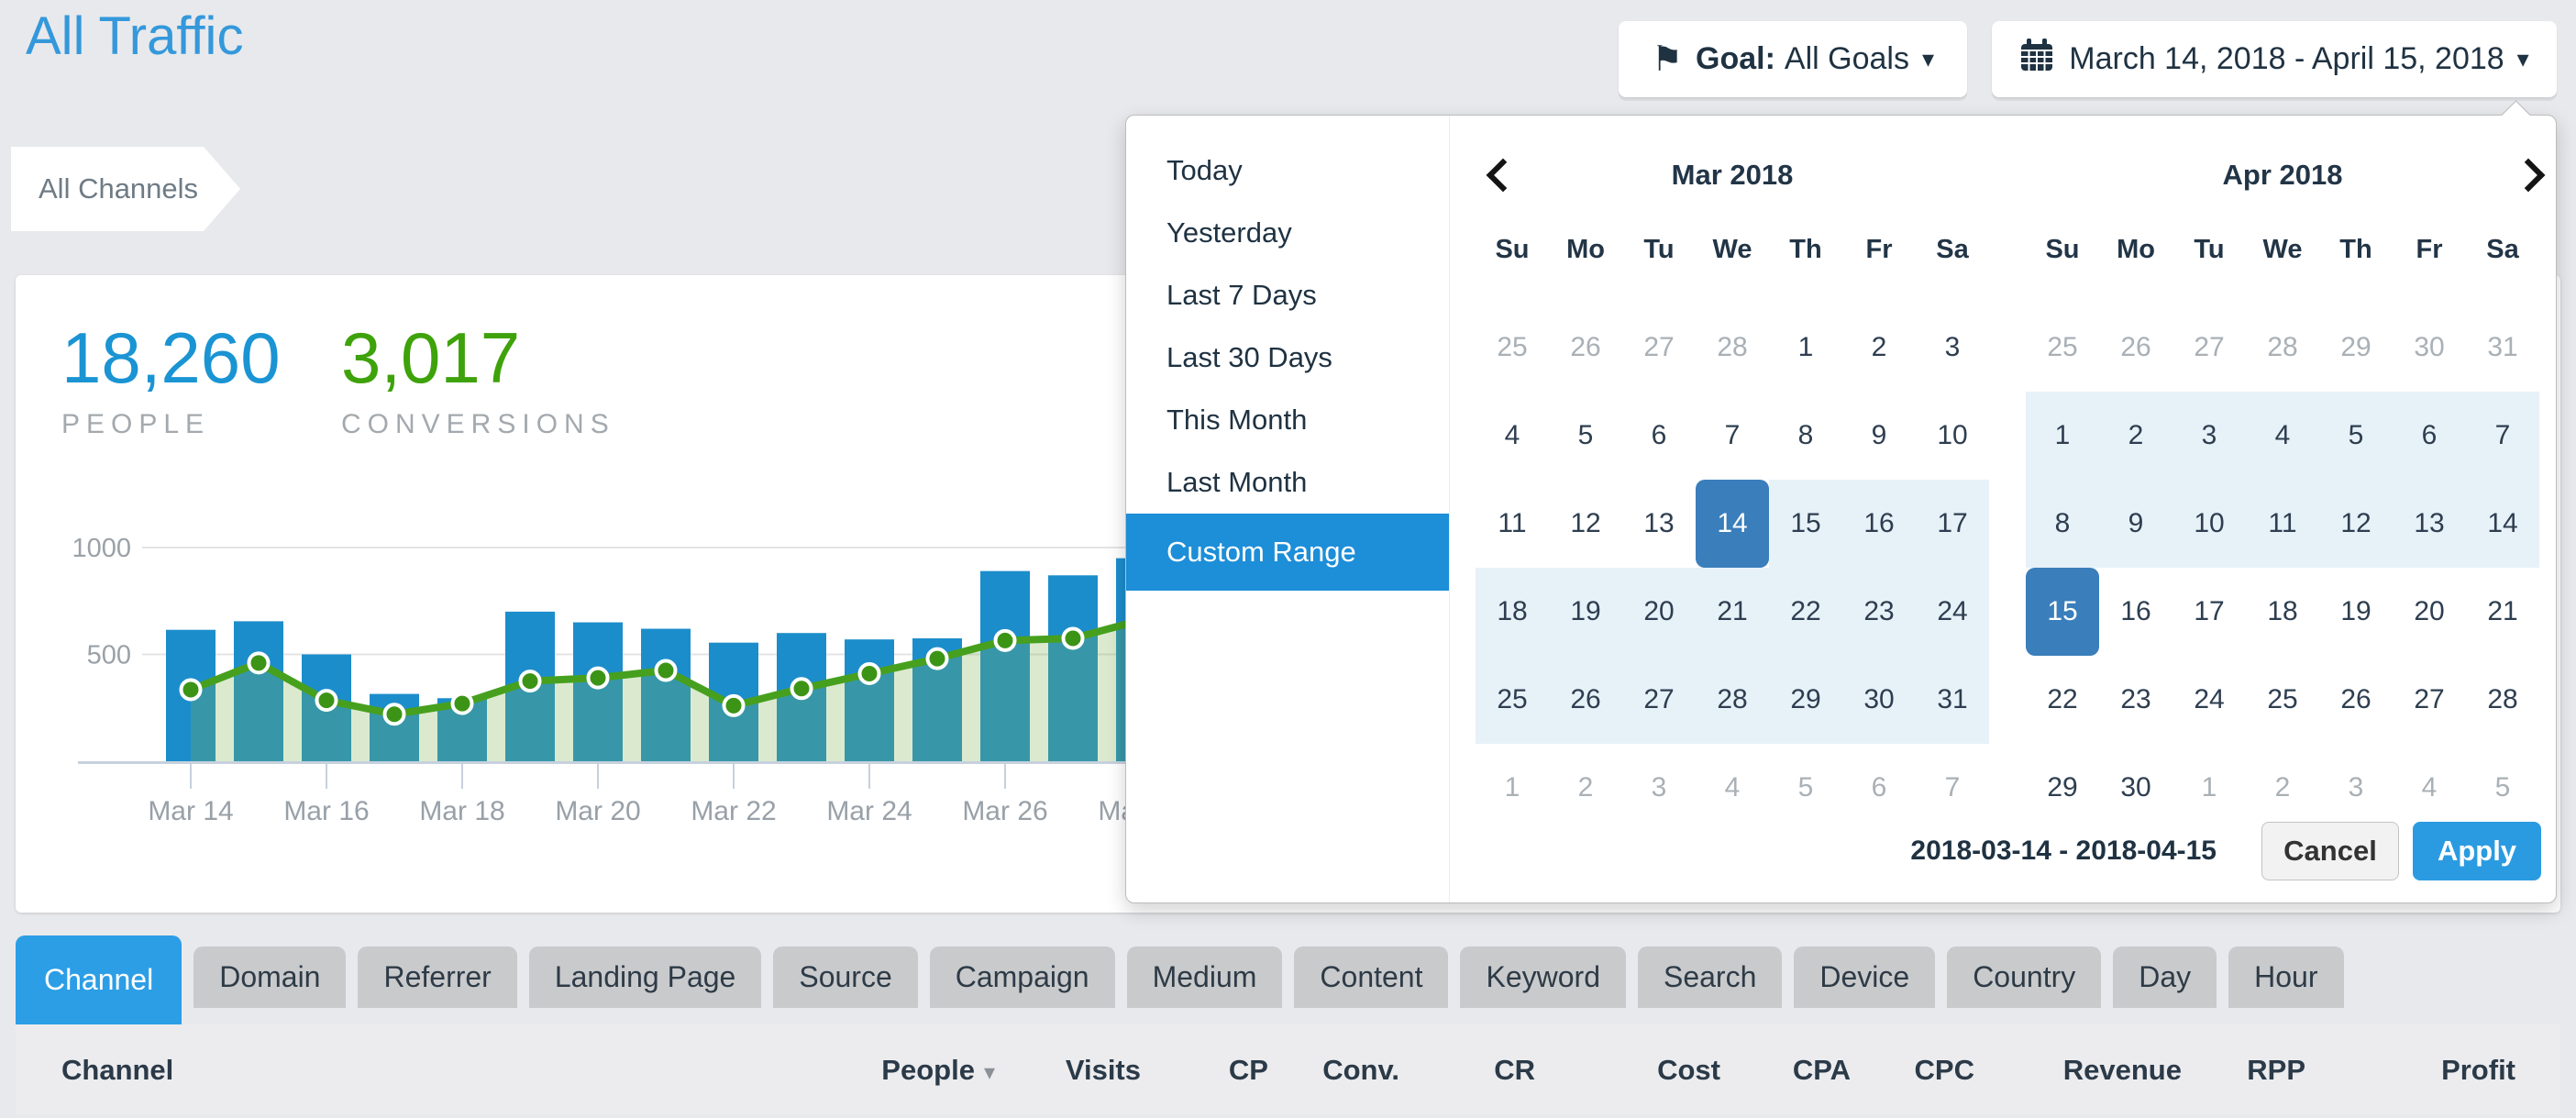  Describe the element at coordinates (1103, 1070) in the screenshot. I see `column-header-visits: Visits` at that location.